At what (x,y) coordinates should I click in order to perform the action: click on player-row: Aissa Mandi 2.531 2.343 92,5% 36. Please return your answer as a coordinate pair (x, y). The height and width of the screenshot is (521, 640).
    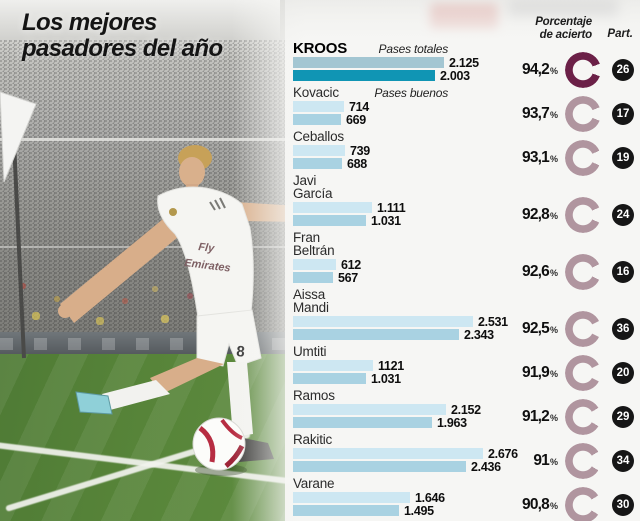
    Looking at the image, I should click on (463, 317).